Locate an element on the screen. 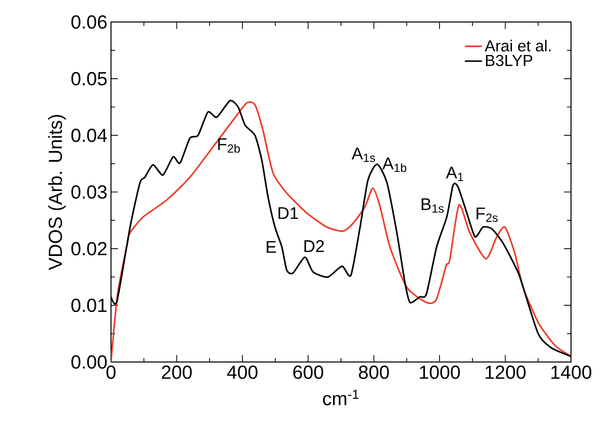  y-tick-label: 0.00 is located at coordinates (89, 362).